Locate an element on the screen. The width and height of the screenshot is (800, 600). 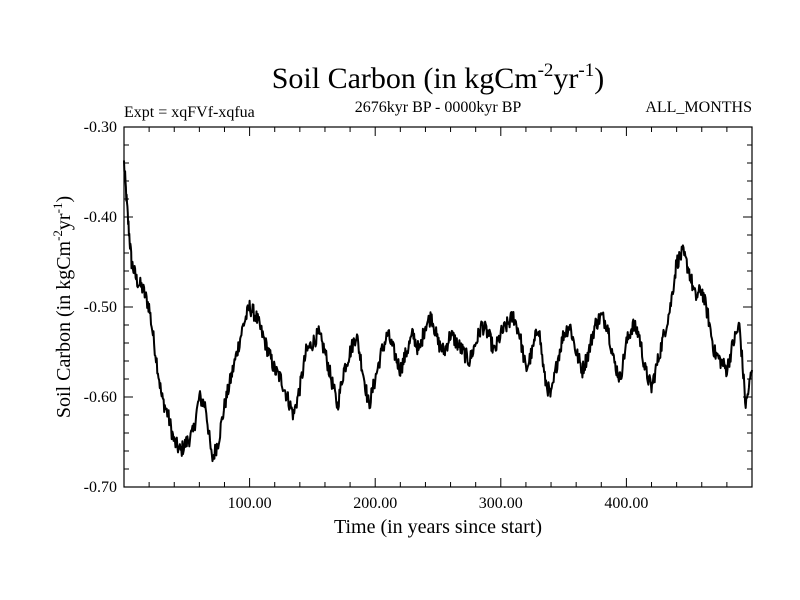
x-tick-label: 200.00 is located at coordinates (375, 503).